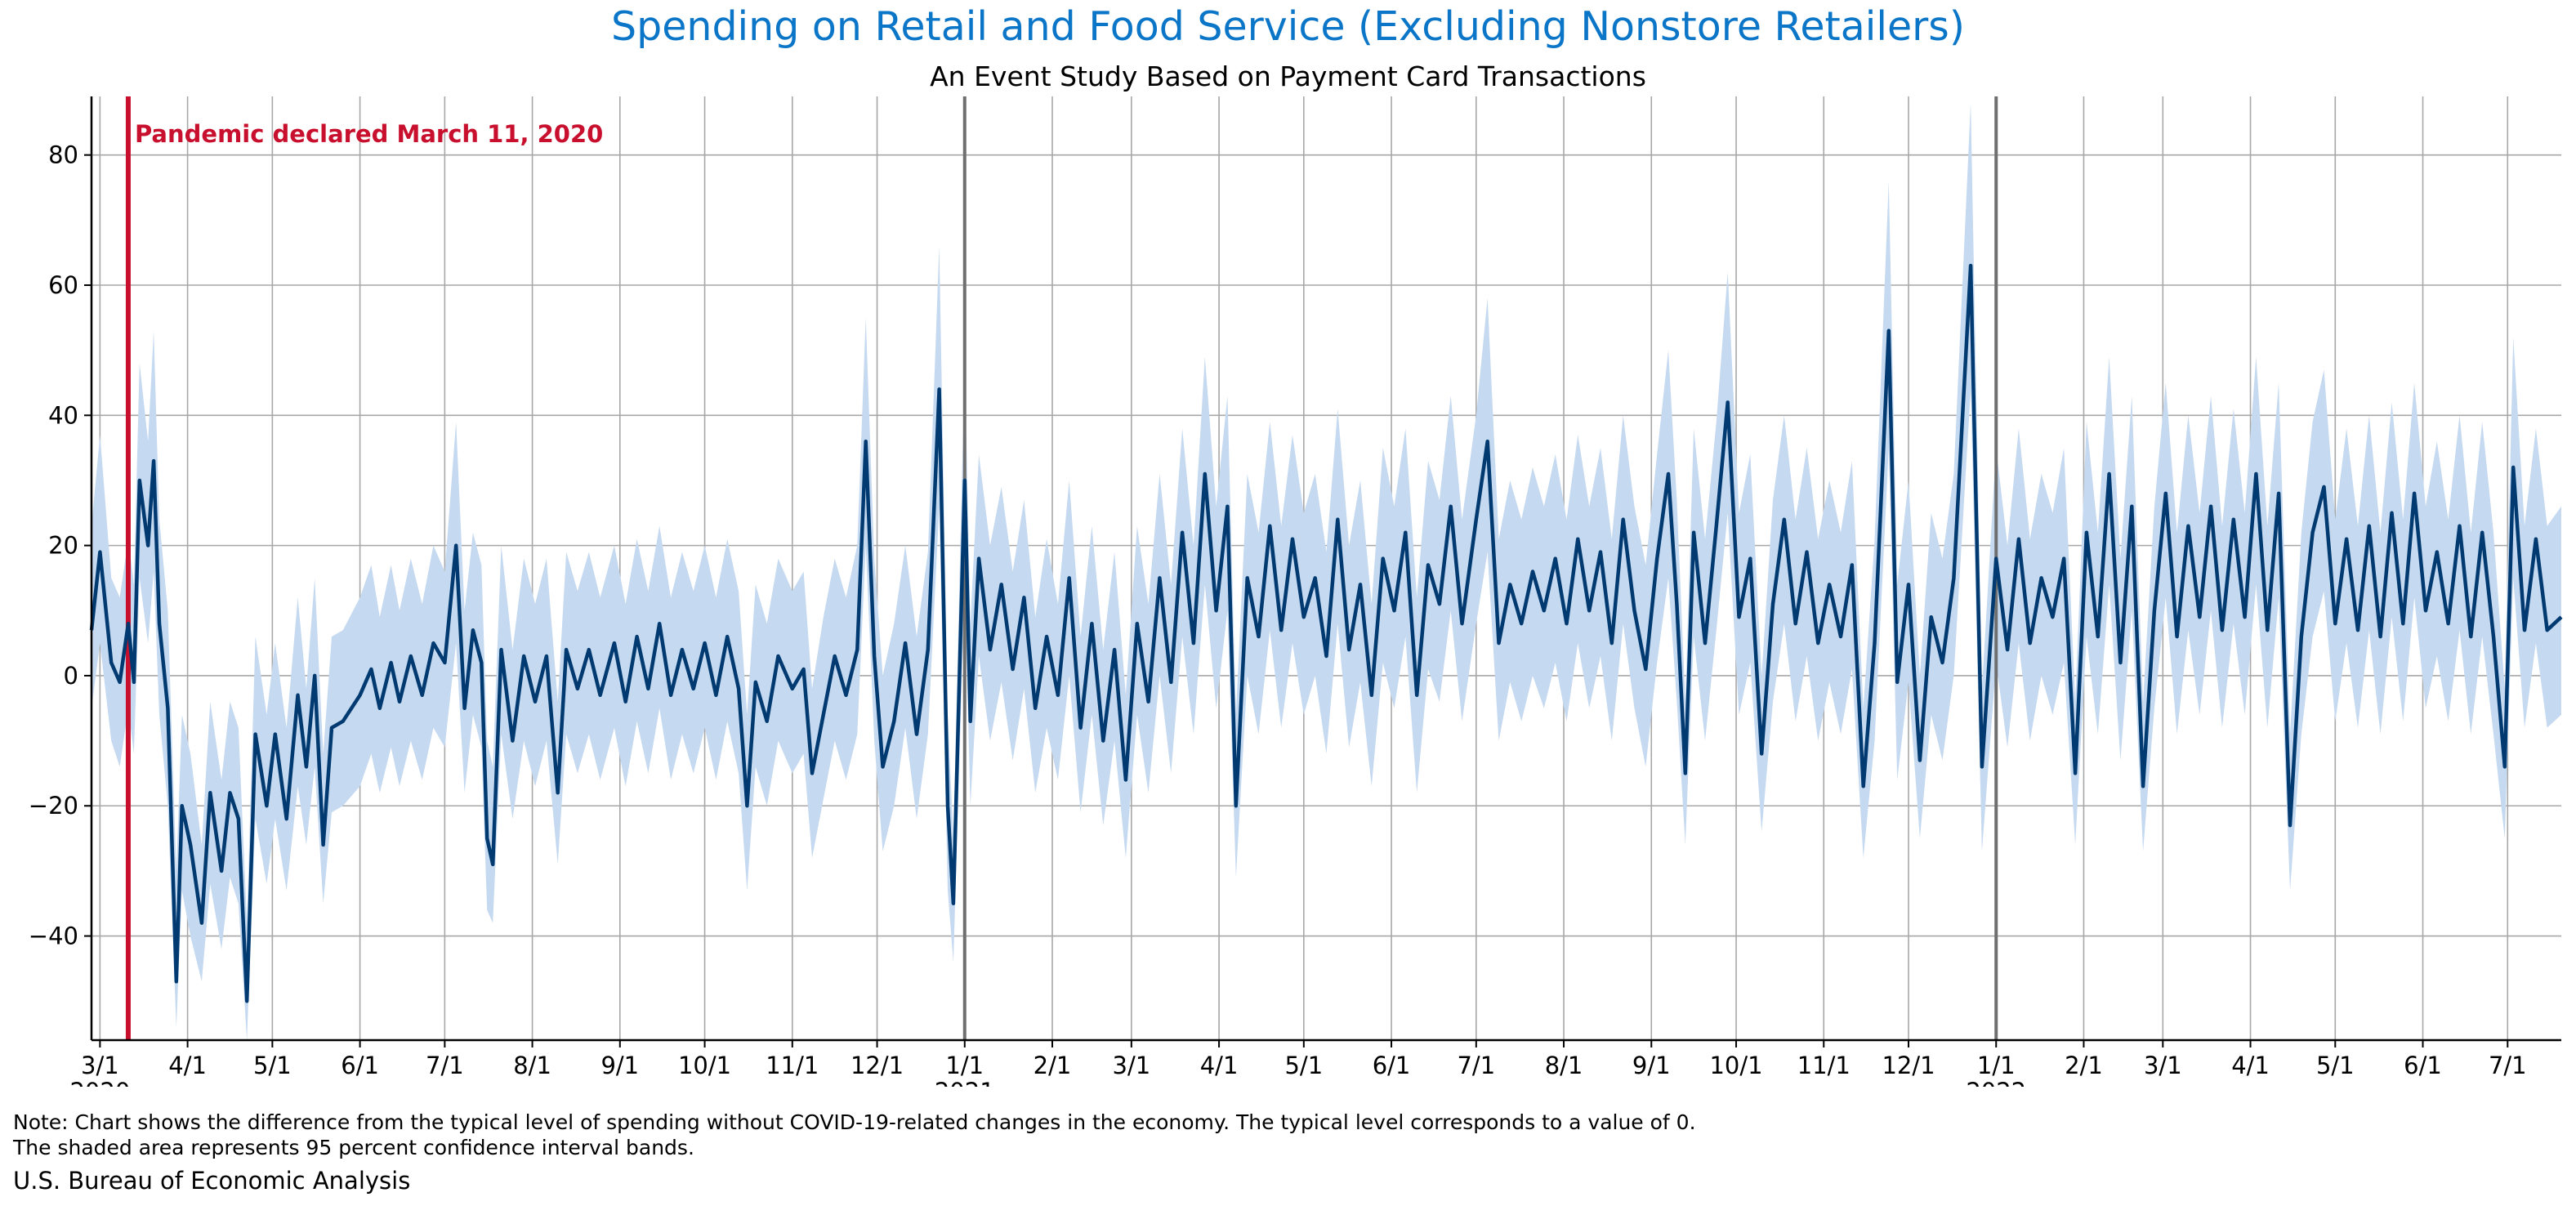 The image size is (2576, 1206). What do you see at coordinates (63, 285) in the screenshot?
I see `y-tick-label: 60` at bounding box center [63, 285].